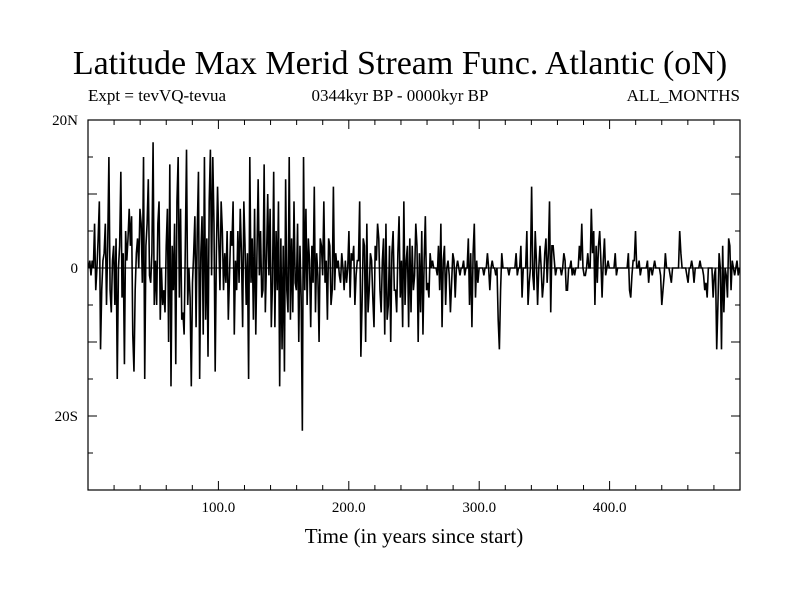 This screenshot has width=800, height=600. Describe the element at coordinates (157, 95) in the screenshot. I see `experiment-label: Expt = tevVQ-tevua` at that location.